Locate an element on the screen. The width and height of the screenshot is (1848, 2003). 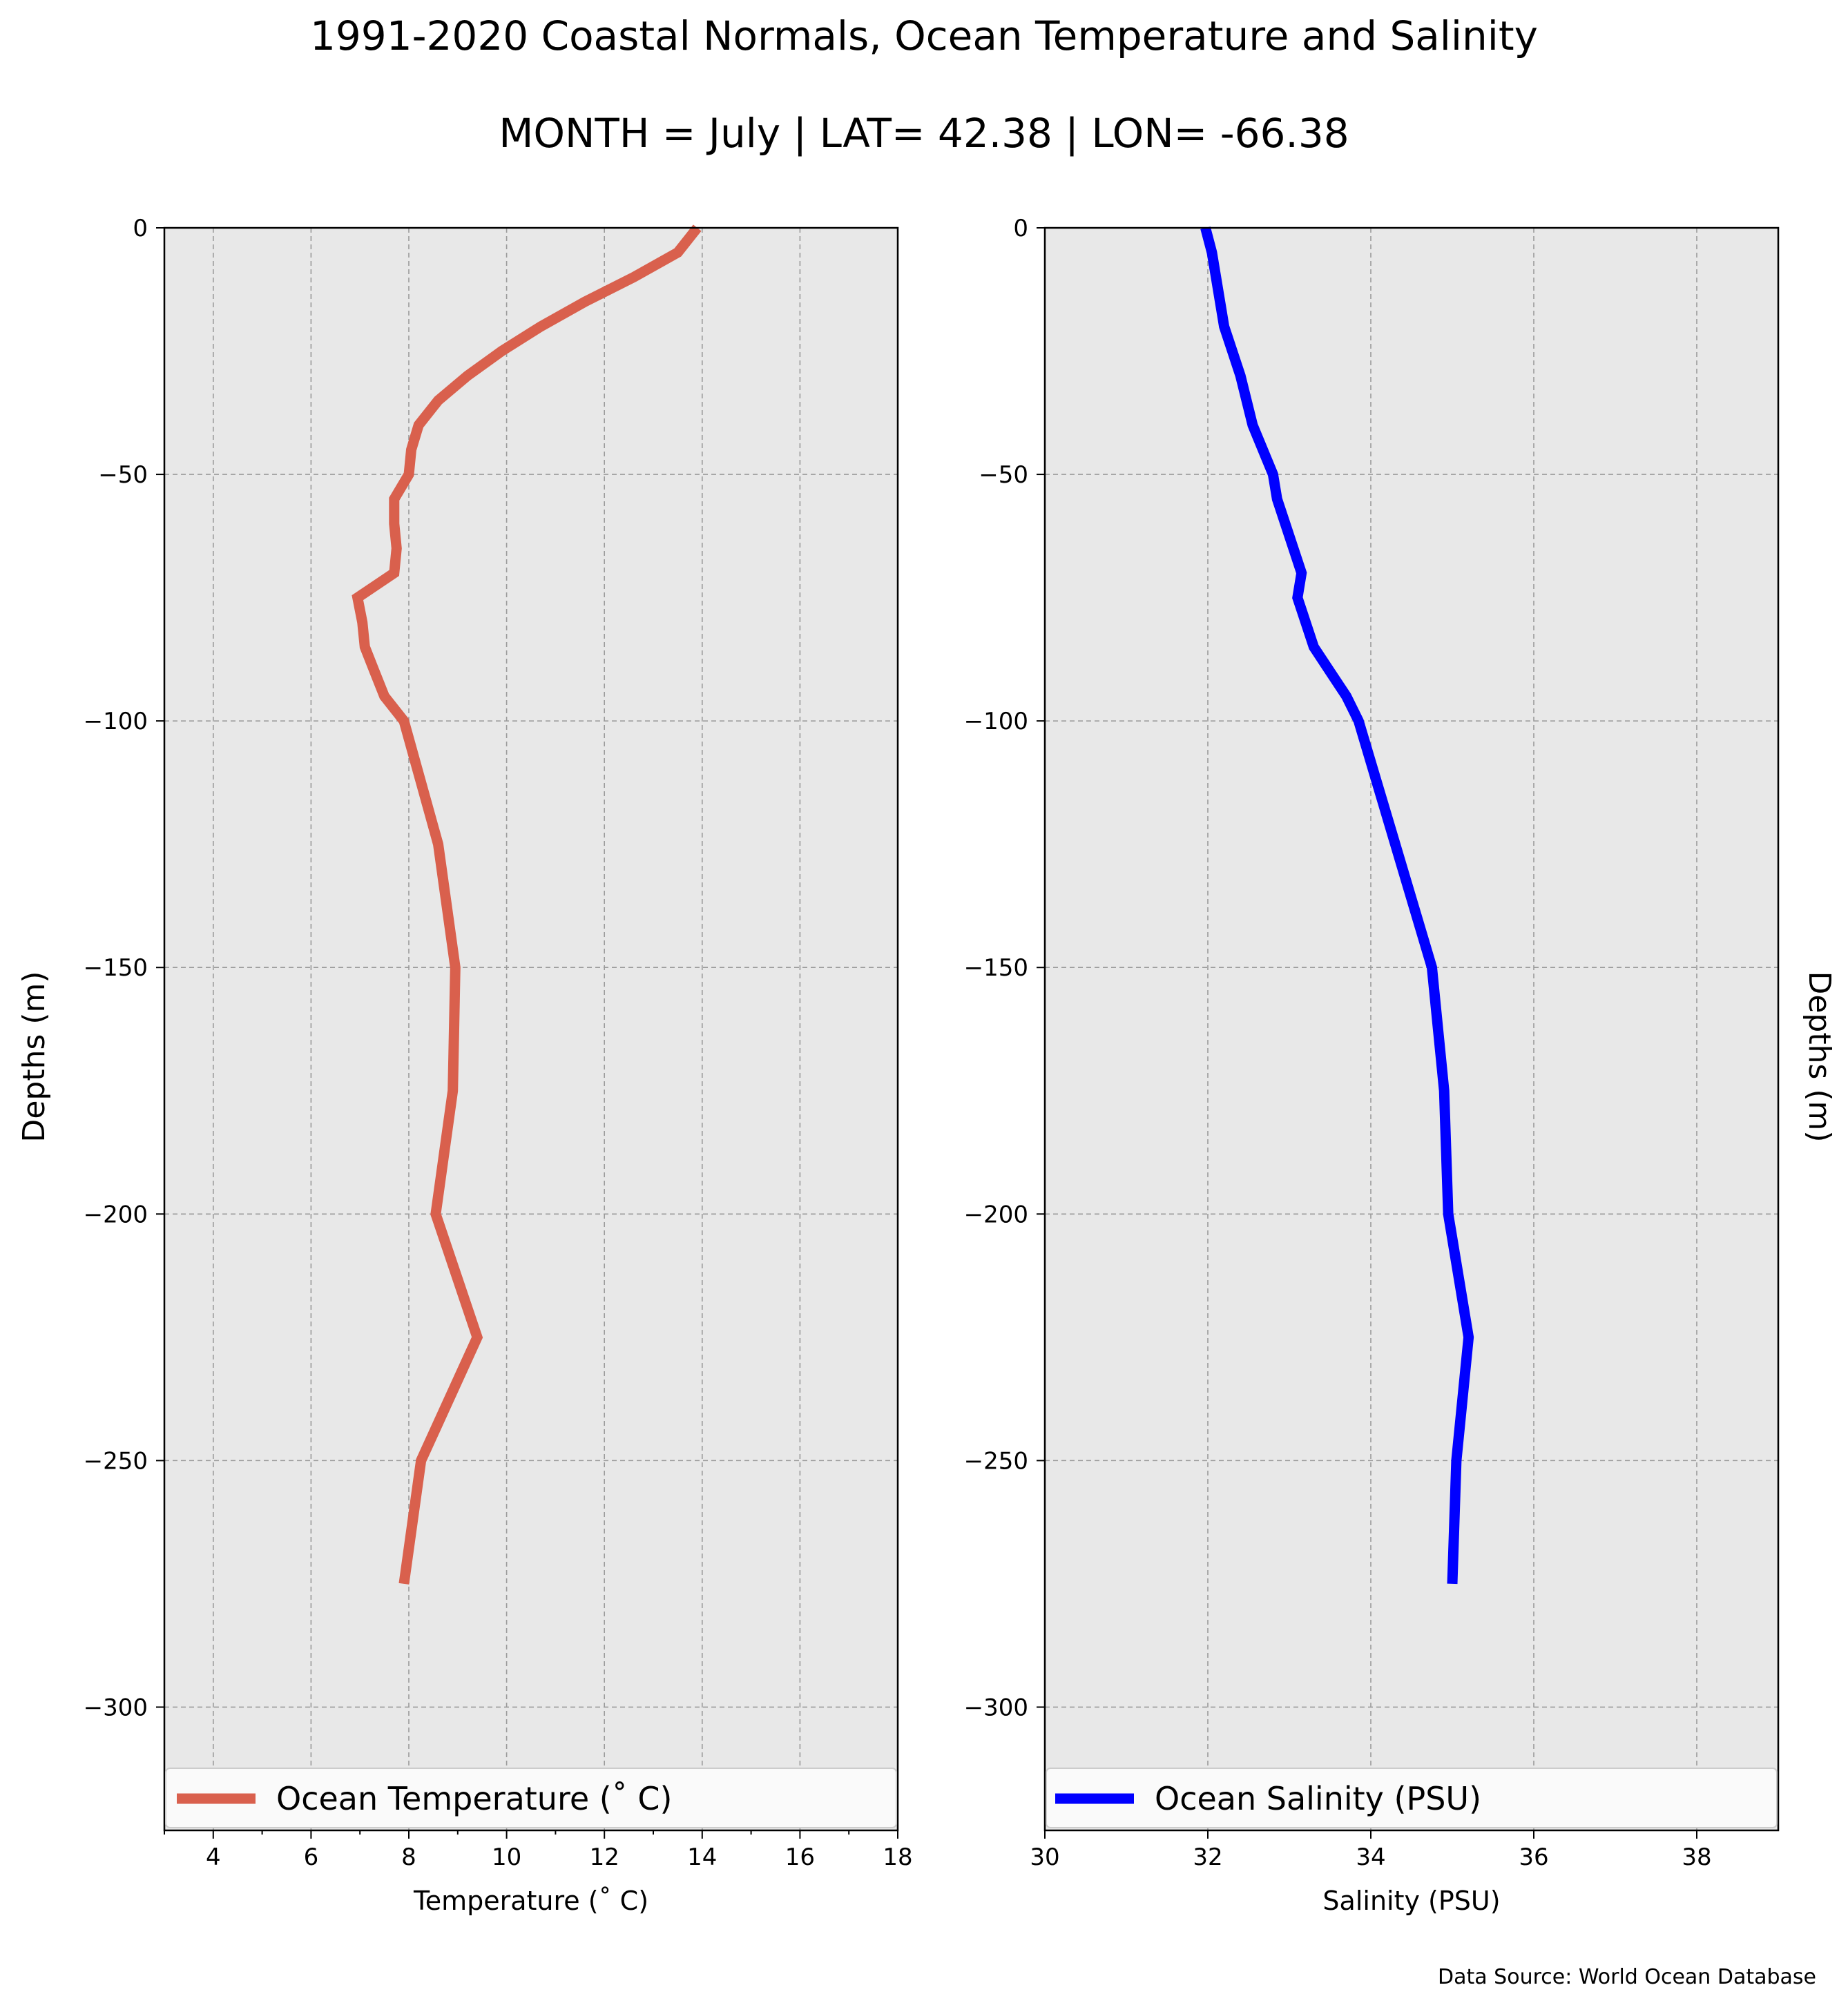
x-tick-label: 14 is located at coordinates (702, 1857).